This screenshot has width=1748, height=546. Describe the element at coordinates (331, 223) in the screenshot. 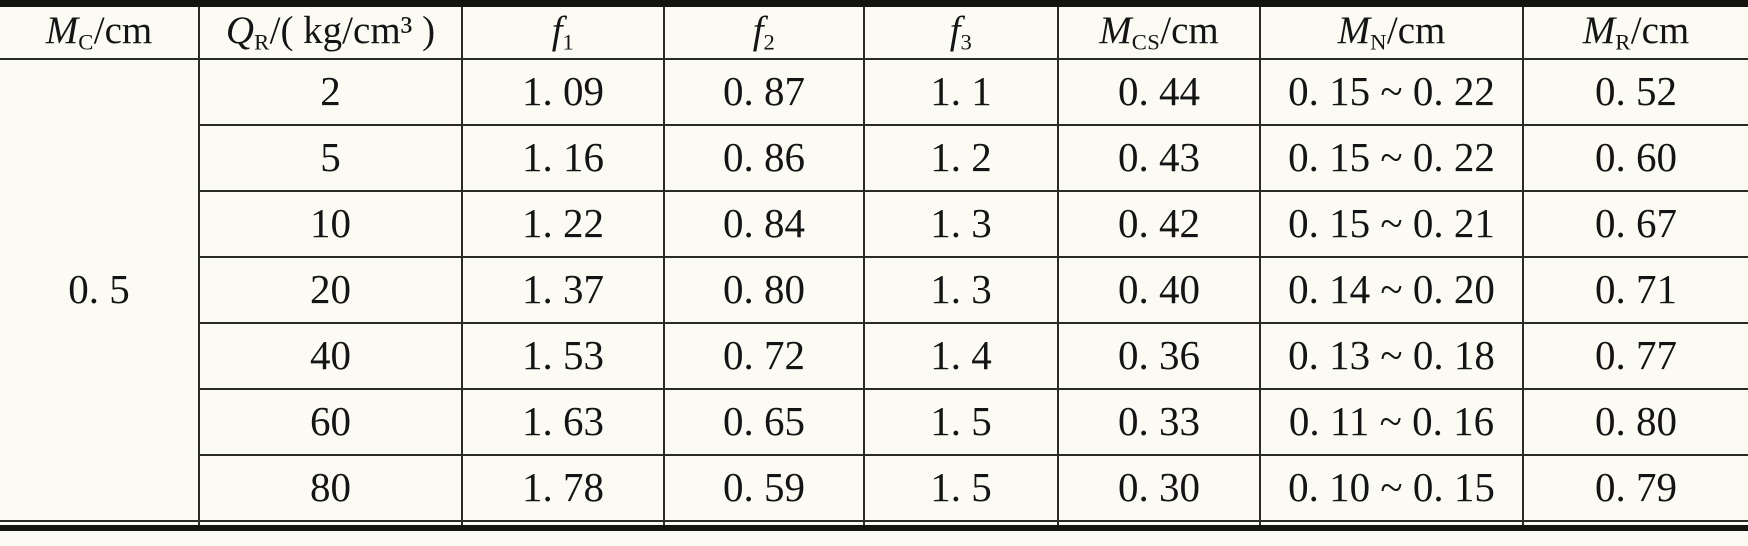

I see `table-cell: 10` at that location.